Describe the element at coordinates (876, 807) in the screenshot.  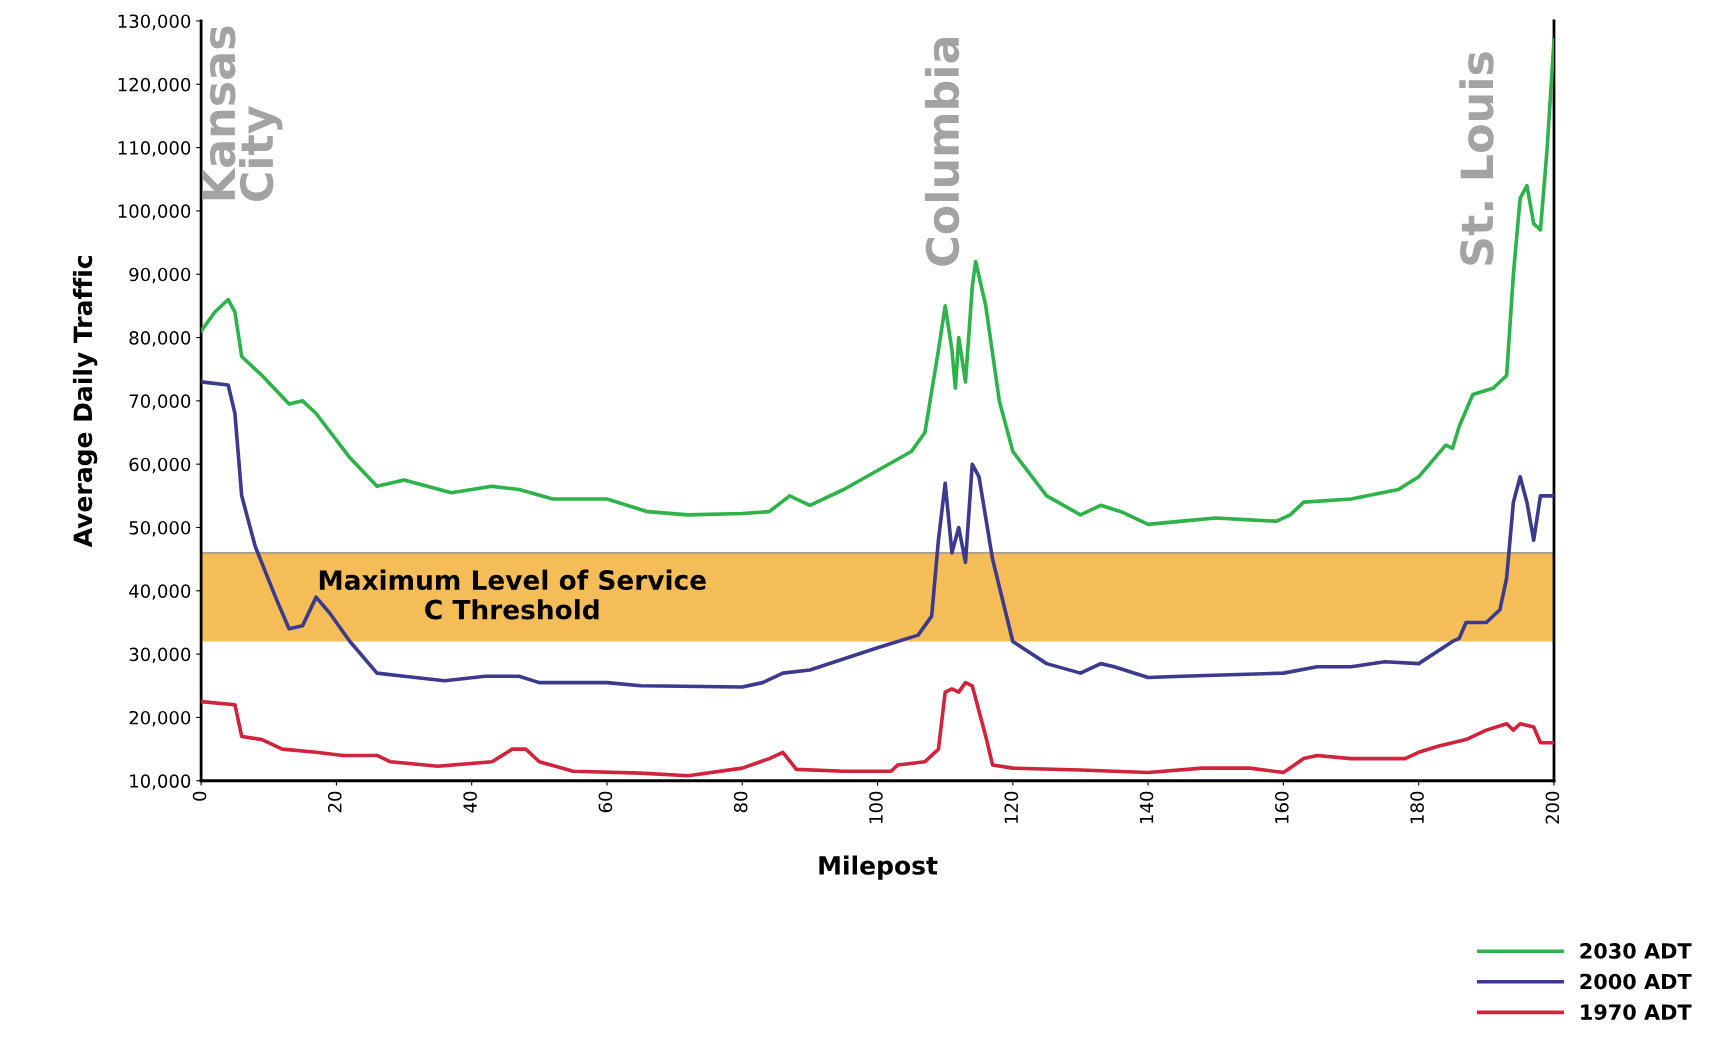
I see `x-tick-label: 100` at that location.